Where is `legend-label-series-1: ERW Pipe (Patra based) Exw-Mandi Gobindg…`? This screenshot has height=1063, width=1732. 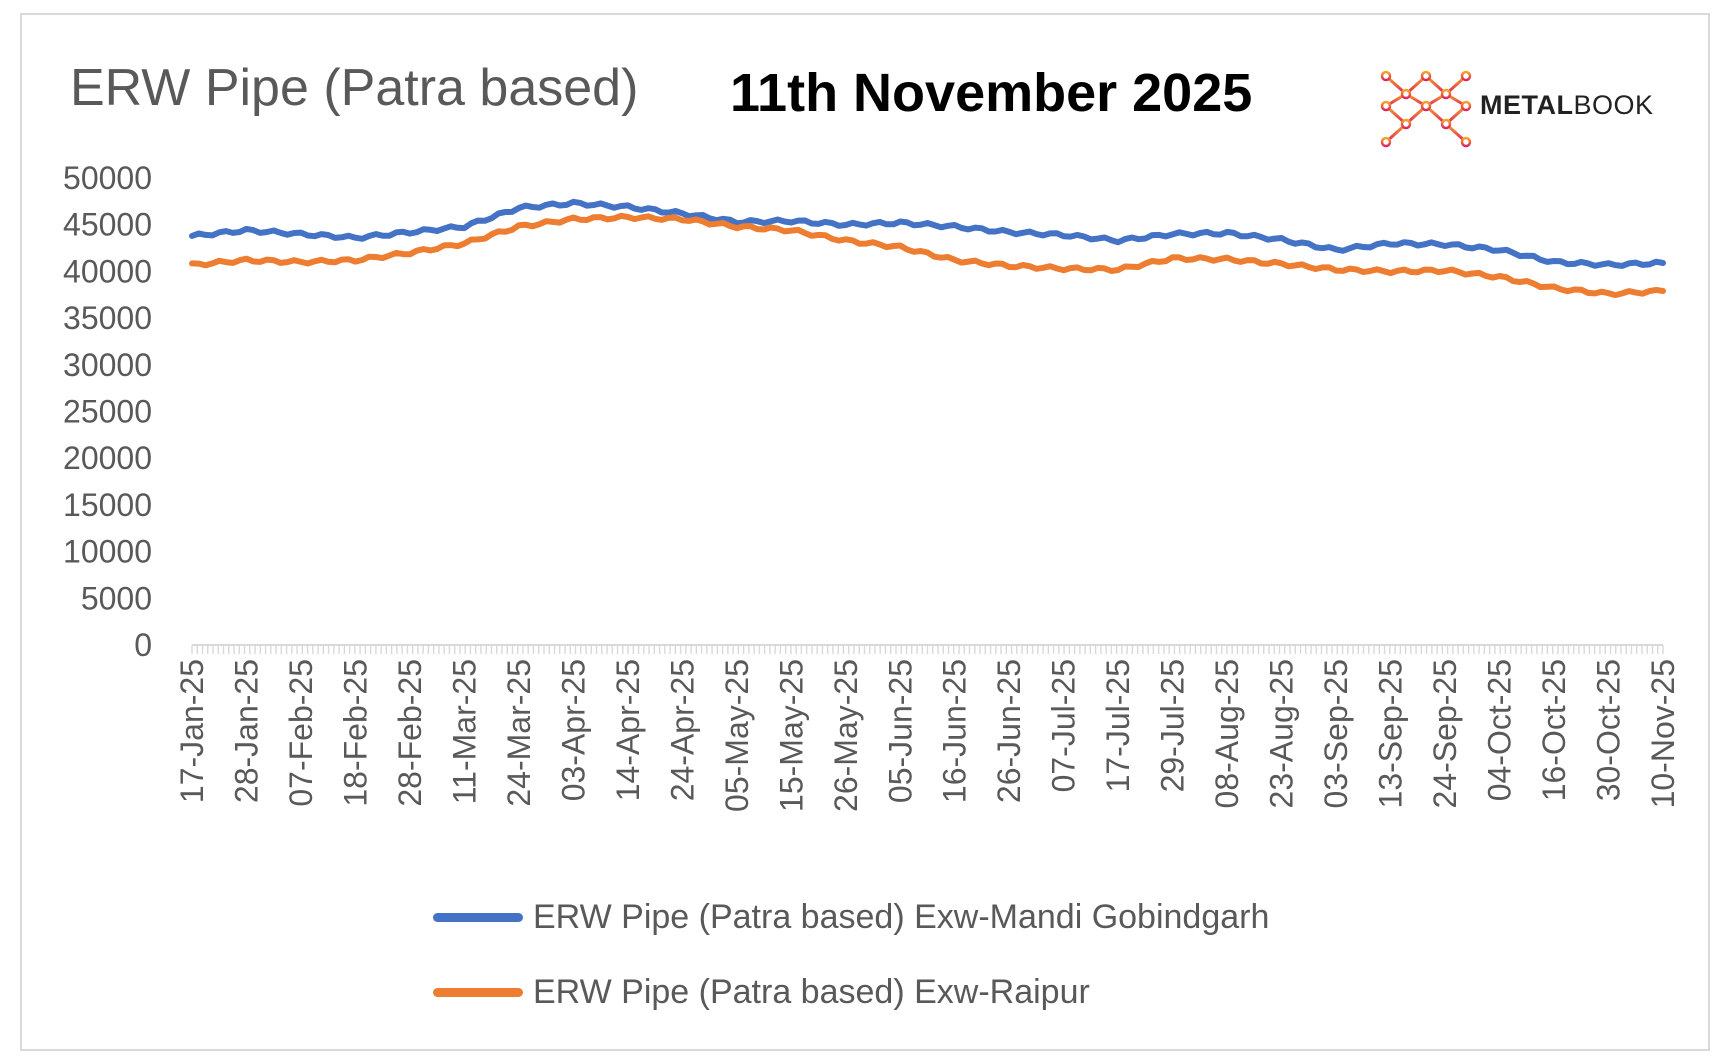
legend-label-series-1: ERW Pipe (Patra based) Exw-Mandi Gobindg… is located at coordinates (901, 916).